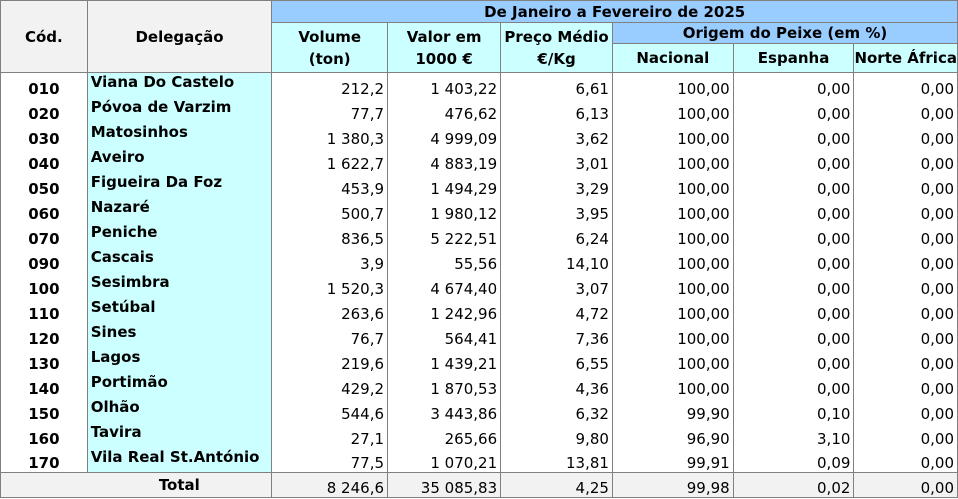  Describe the element at coordinates (179, 36) in the screenshot. I see `header-delegation: Delegação` at that location.